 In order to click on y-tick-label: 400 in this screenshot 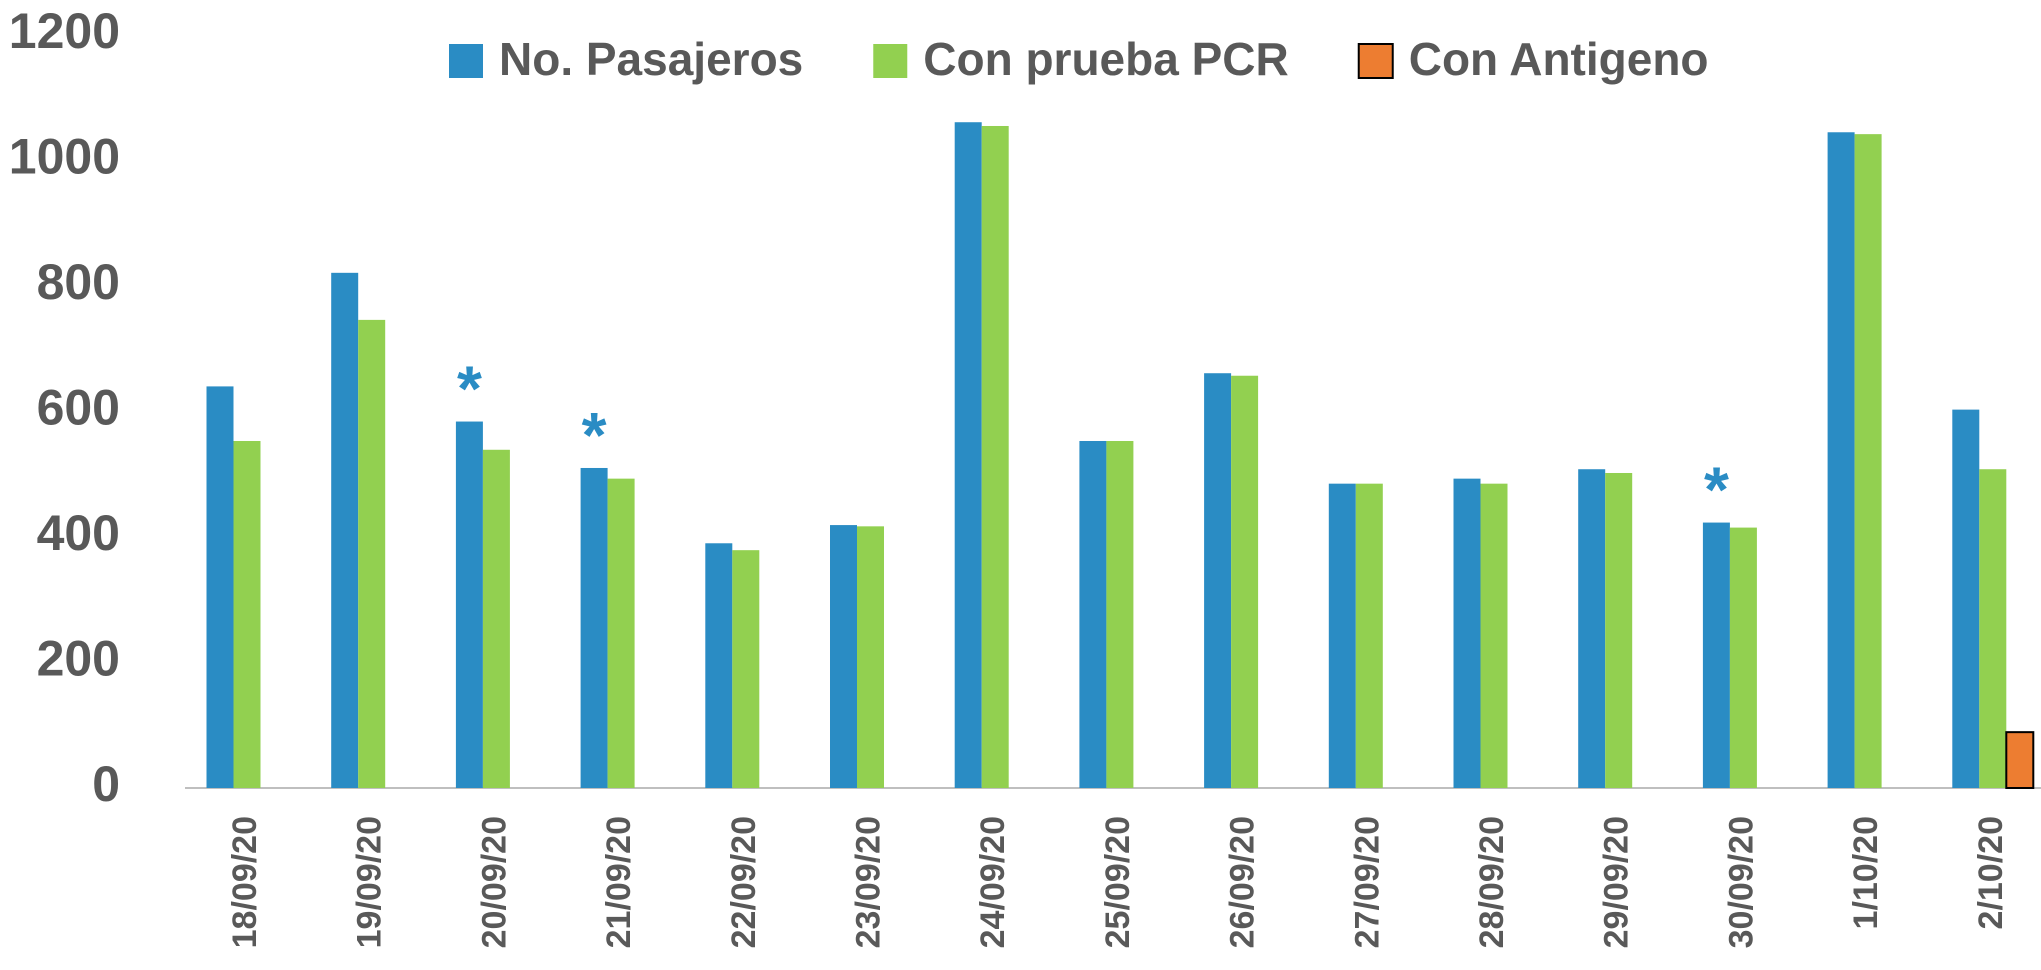, I will do `click(78, 533)`.